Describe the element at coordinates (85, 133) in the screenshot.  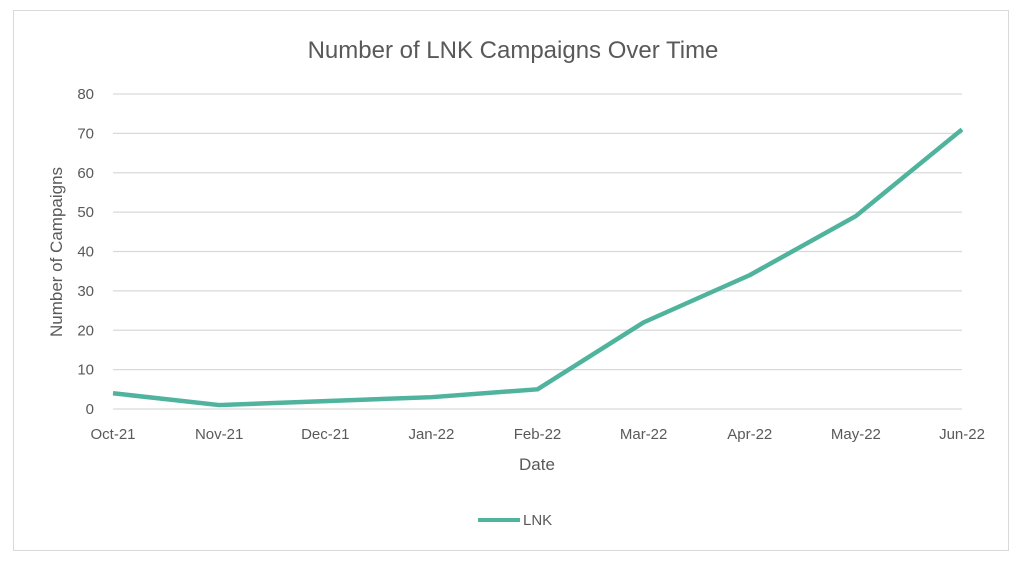
I see `y-tick-label: 70` at that location.